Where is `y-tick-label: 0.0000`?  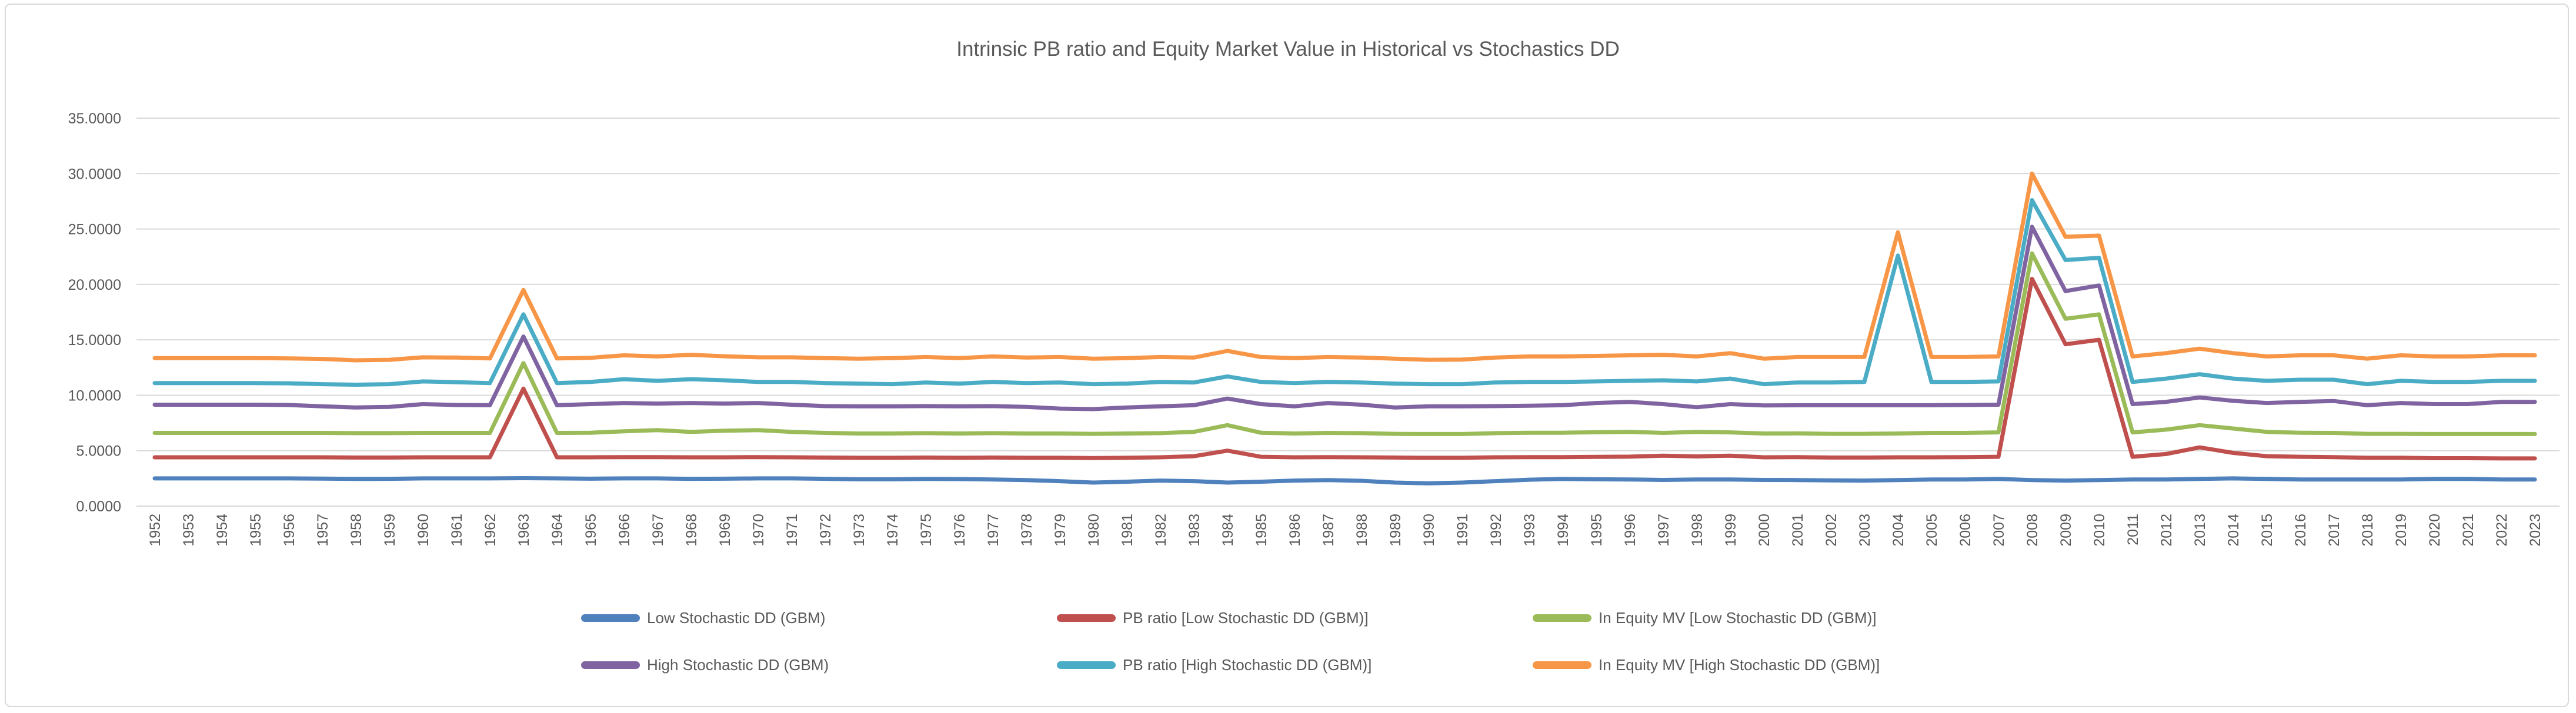
y-tick-label: 0.0000 is located at coordinates (98, 506).